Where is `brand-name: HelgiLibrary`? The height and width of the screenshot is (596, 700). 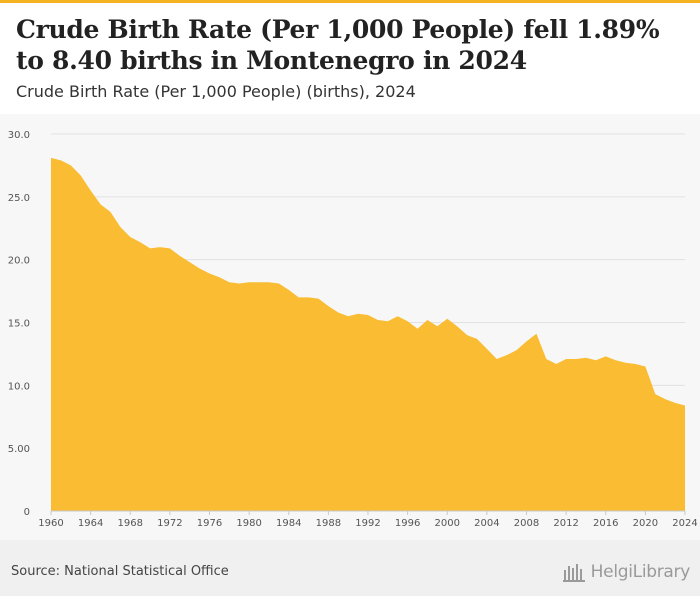 brand-name: HelgiLibrary is located at coordinates (640, 572).